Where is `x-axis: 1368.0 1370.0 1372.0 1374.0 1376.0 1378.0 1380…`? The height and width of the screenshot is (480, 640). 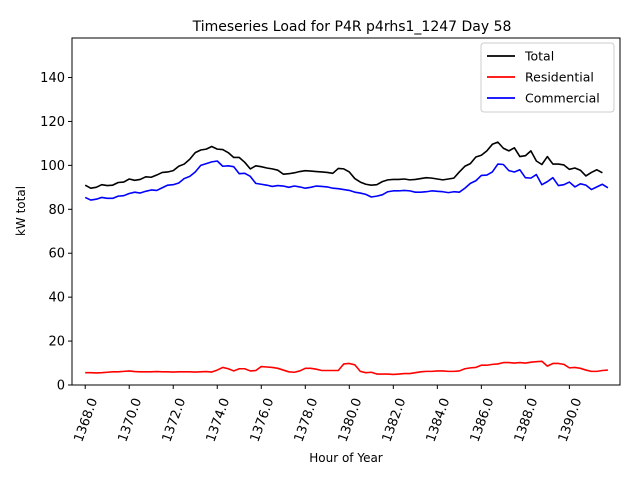 x-axis: 1368.0 1370.0 1372.0 1374.0 1376.0 1378.0 1380… is located at coordinates (329, 414).